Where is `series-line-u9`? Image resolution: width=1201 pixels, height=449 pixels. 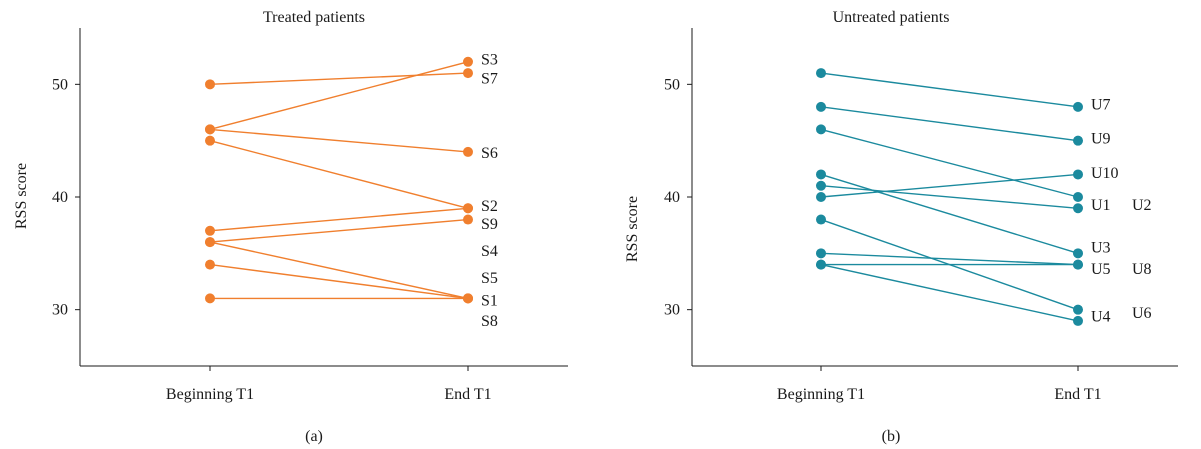
series-line-u9 is located at coordinates (949, 124).